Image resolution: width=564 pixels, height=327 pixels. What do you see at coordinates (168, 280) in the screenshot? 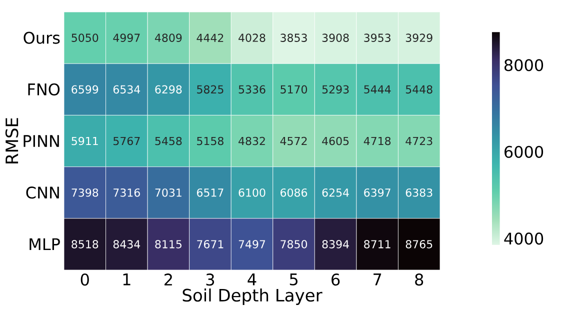
I see `x-tick-label: 2` at bounding box center [168, 280].